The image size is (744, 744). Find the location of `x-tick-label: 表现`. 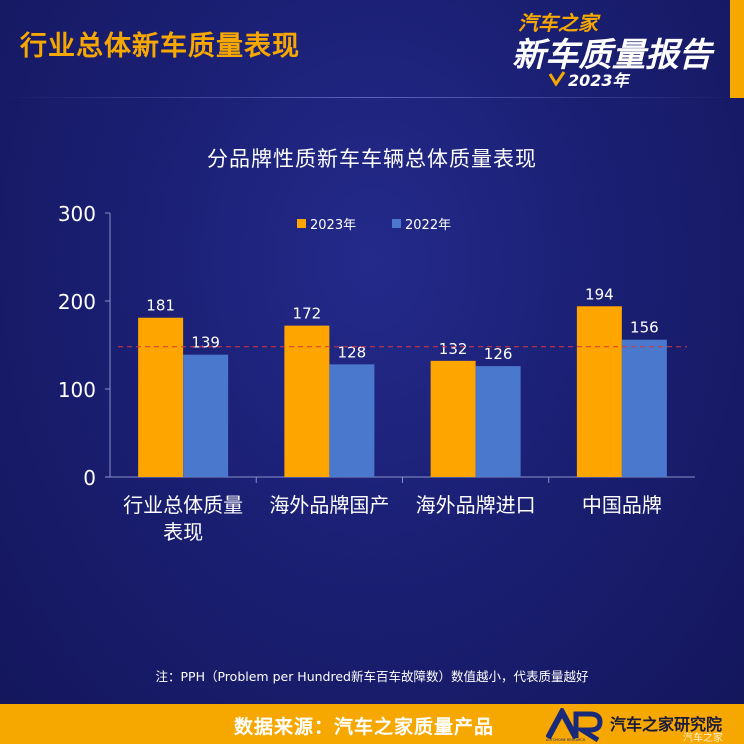

x-tick-label: 表现 is located at coordinates (183, 532).